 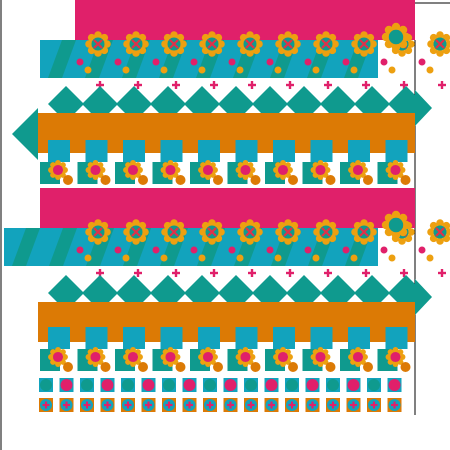 I want to click on arrow-right-shape, so click(x=423, y=297).